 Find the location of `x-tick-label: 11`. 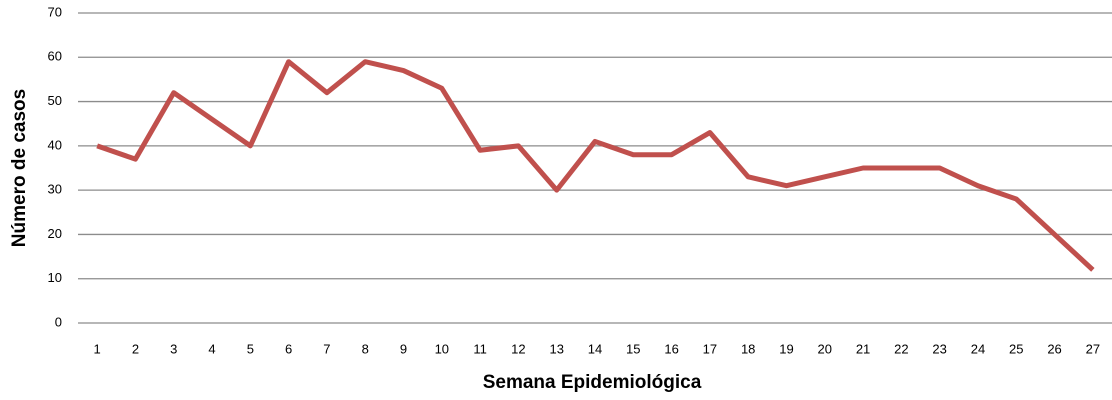

x-tick-label: 11 is located at coordinates (480, 348).